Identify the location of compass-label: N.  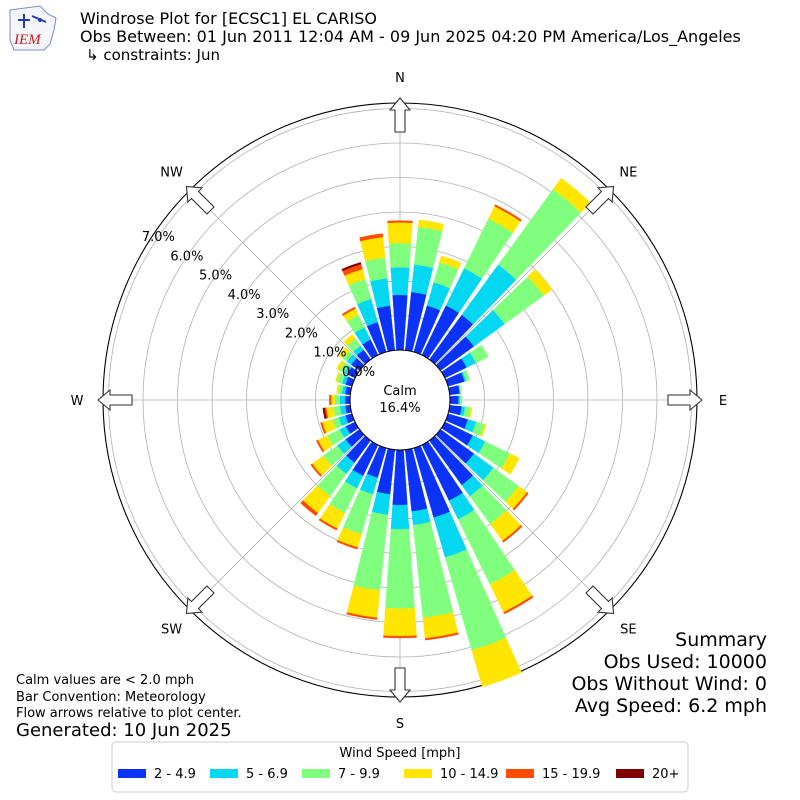
(400, 78).